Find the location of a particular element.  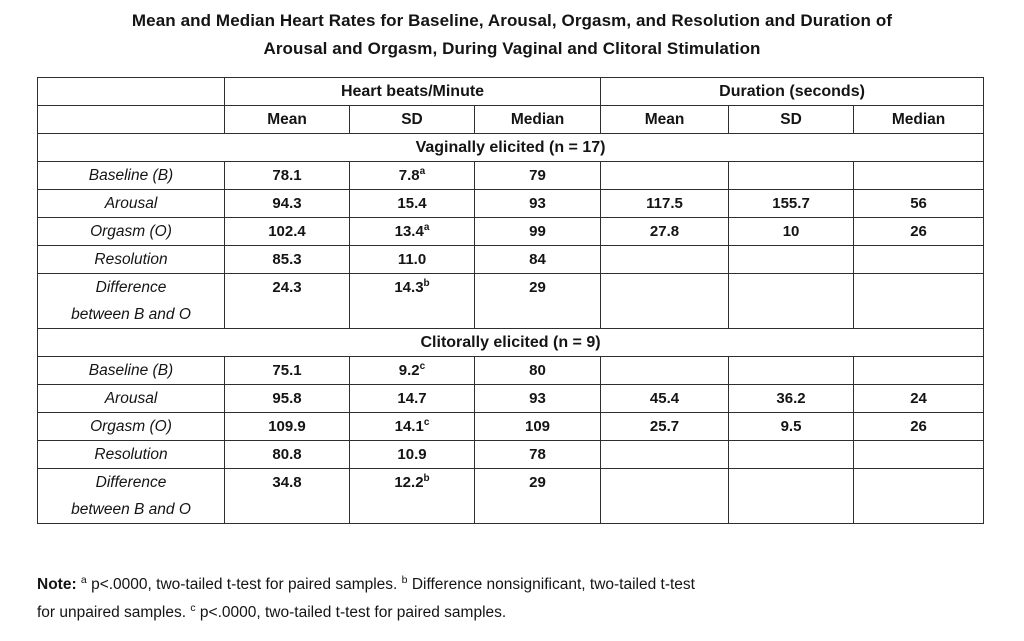

value-cell: 78.1 is located at coordinates (287, 175).